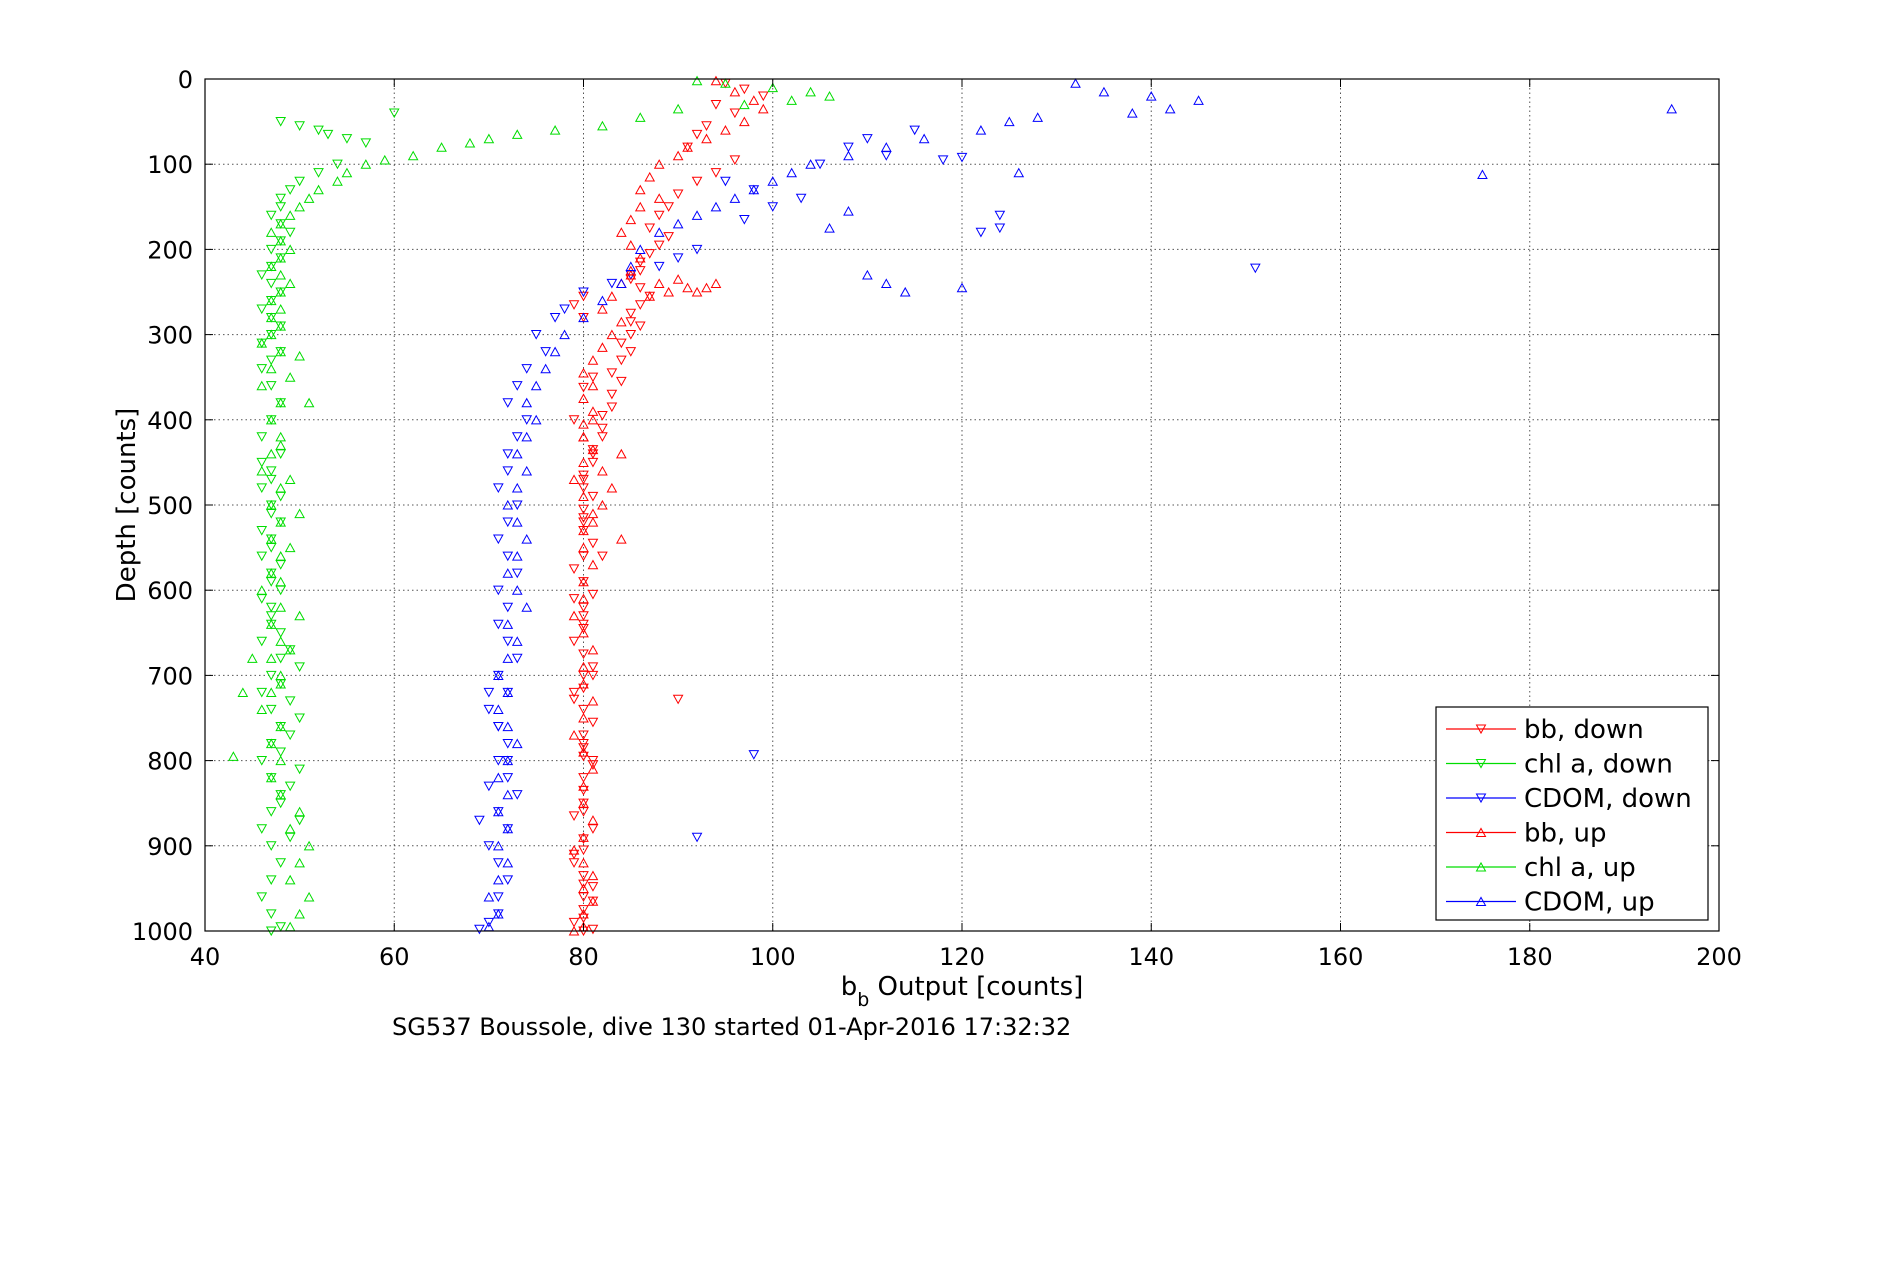 This screenshot has width=1891, height=1262. What do you see at coordinates (1550, 903) in the screenshot?
I see `legend-item: CDOM, up` at bounding box center [1550, 903].